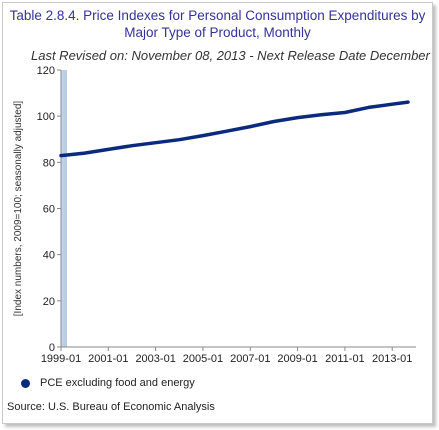  I want to click on x-tick-label: 2007-01, so click(250, 359).